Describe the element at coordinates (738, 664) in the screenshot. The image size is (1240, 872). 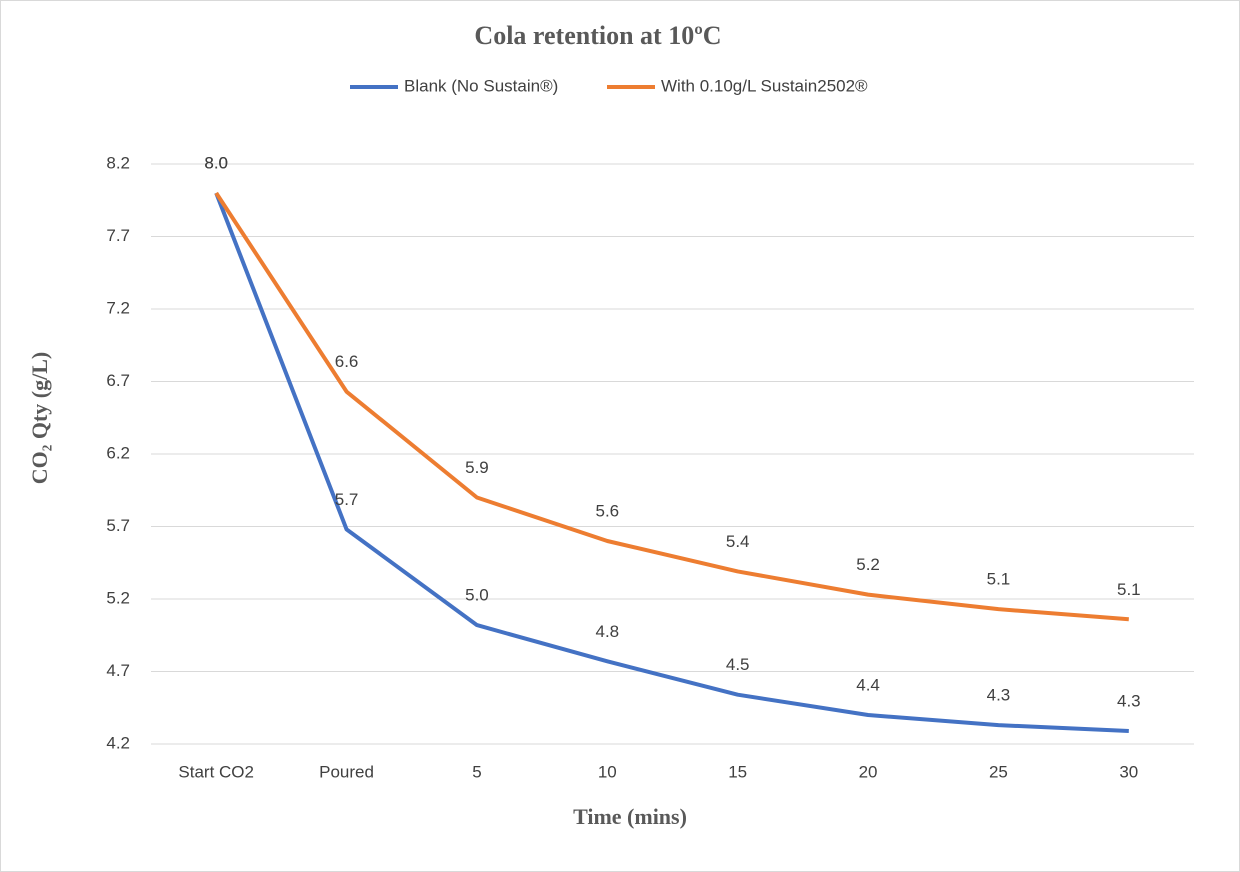
I see `data-label: 4.5` at that location.